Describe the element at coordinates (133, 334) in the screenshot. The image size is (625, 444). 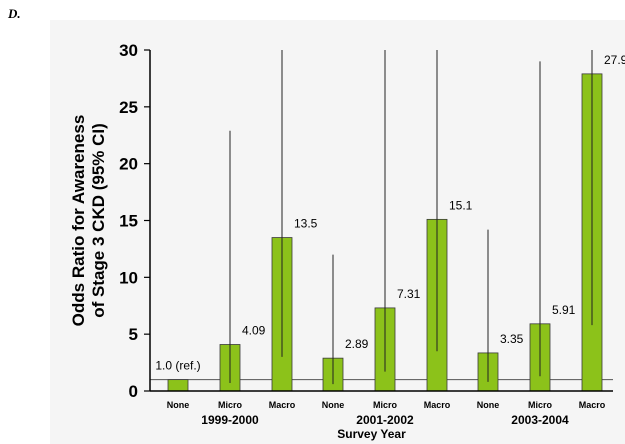
I see `y-tick-label: 5` at that location.